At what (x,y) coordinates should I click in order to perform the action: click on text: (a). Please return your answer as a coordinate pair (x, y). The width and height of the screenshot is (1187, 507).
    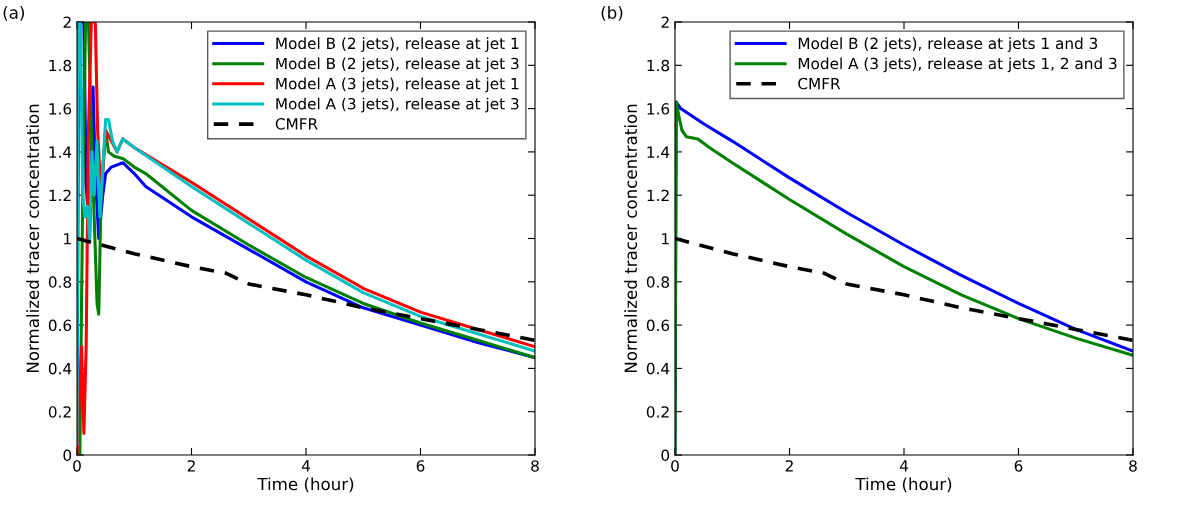
    Looking at the image, I should click on (13, 13).